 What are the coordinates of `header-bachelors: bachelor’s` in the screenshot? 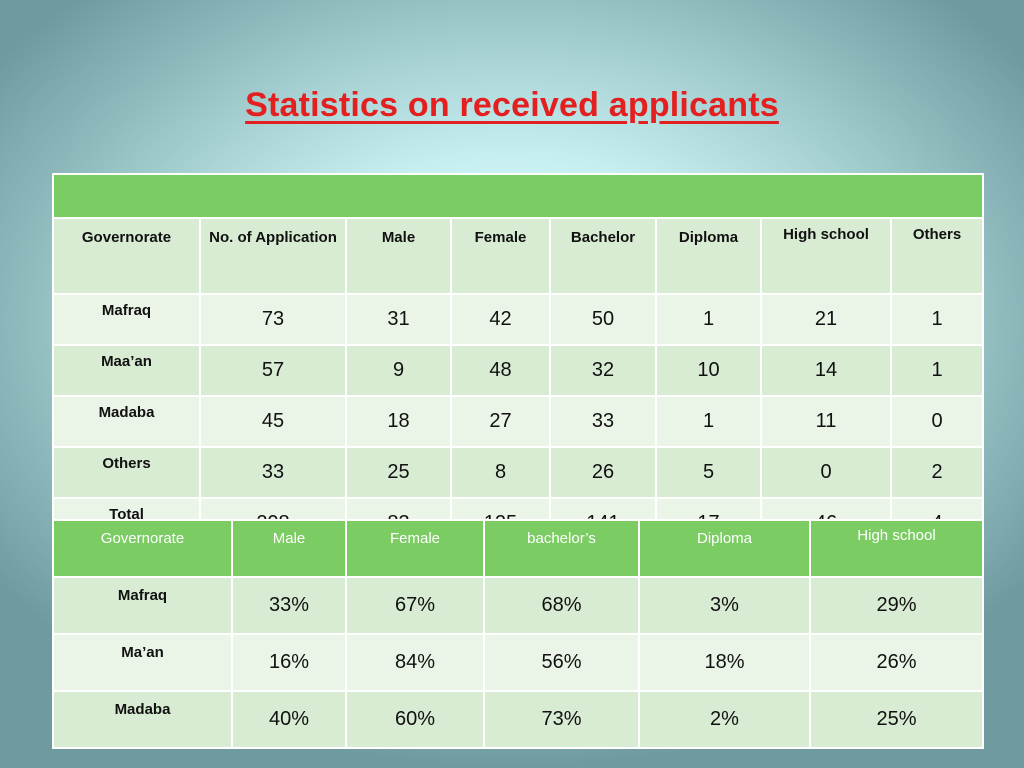 It's located at (561, 548).